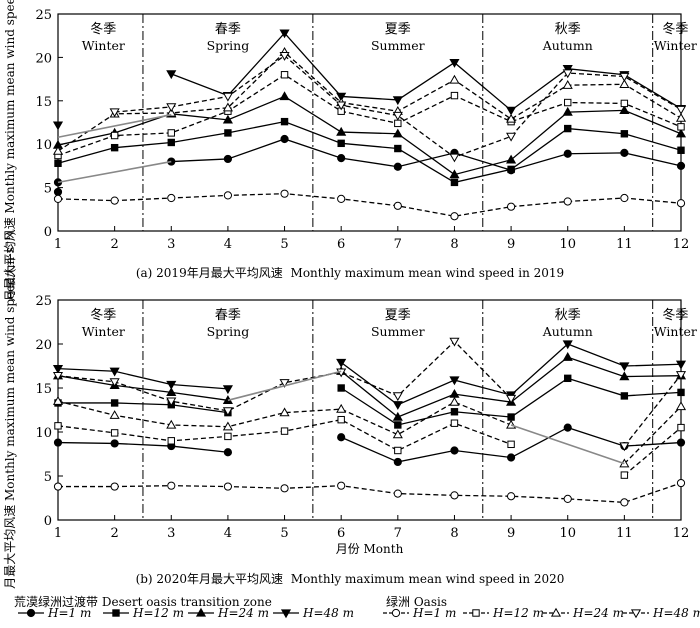 The width and height of the screenshot is (700, 628). Describe the element at coordinates (341, 244) in the screenshot. I see `x-tick-label: 6` at that location.